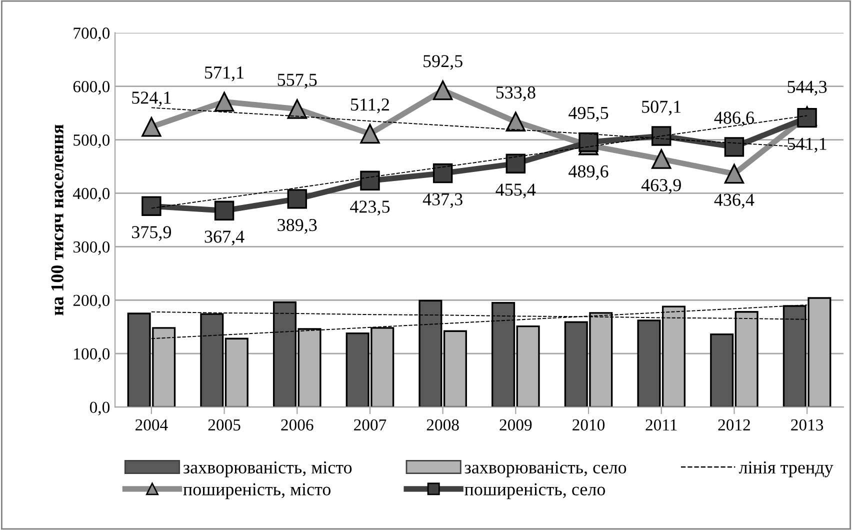  Describe the element at coordinates (224, 238) in the screenshot. I see `data-label: 367,4` at that location.